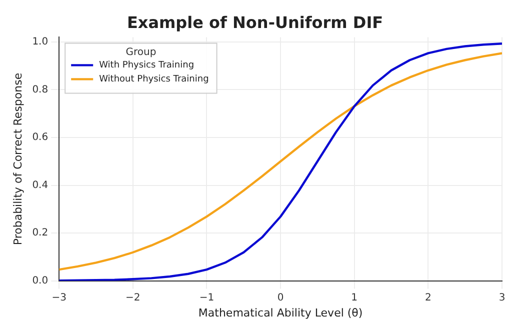 The height and width of the screenshot is (328, 520). What do you see at coordinates (280, 313) in the screenshot?
I see `x-axis-title: Mathematical Ability Level (θ)` at bounding box center [280, 313].